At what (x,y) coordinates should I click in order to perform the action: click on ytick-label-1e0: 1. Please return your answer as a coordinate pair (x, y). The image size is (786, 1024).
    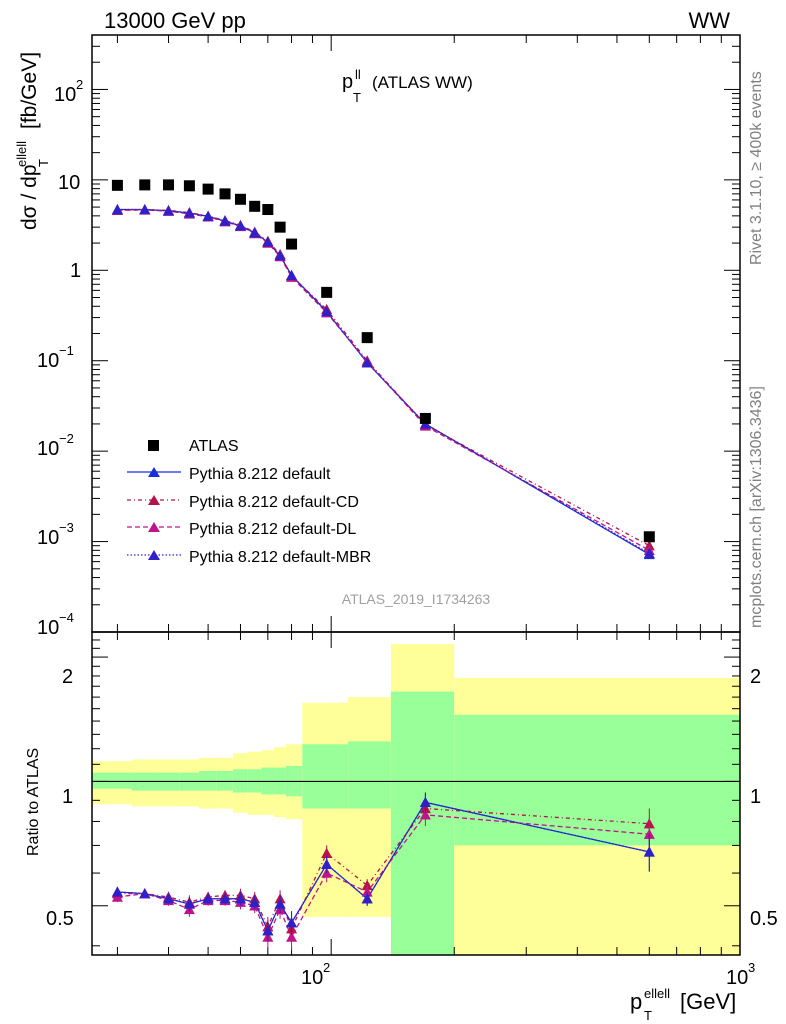
    Looking at the image, I should click on (75, 271).